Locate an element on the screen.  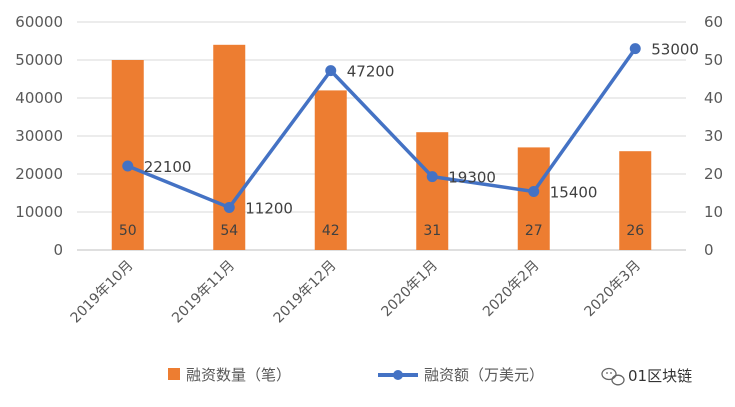
x-tick-label: 2019年10月 is located at coordinates (102, 292).